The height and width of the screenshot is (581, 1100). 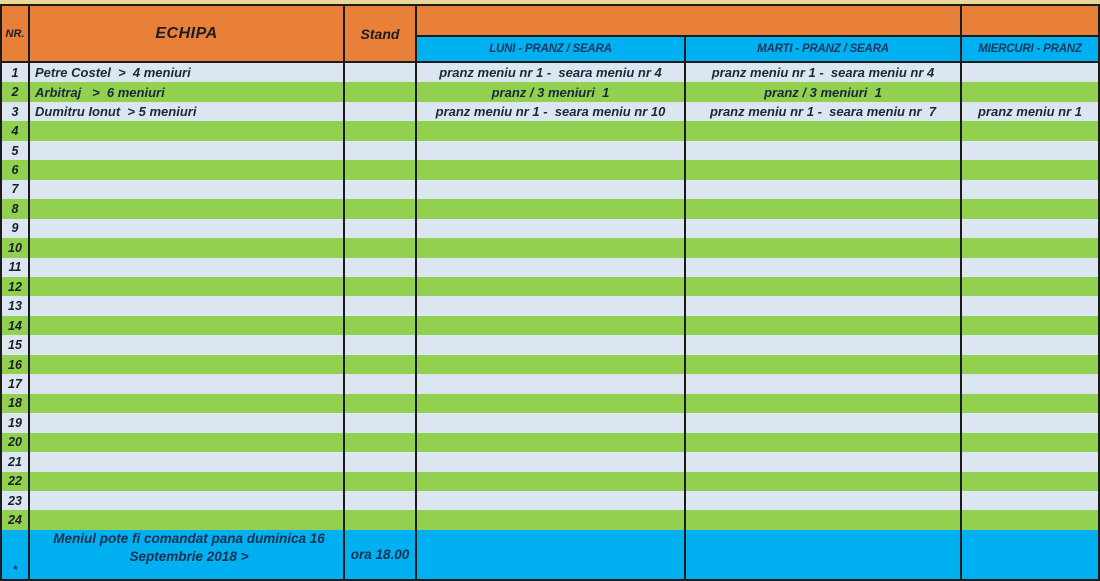 What do you see at coordinates (16, 520) in the screenshot?
I see `row-number-cell: 24` at bounding box center [16, 520].